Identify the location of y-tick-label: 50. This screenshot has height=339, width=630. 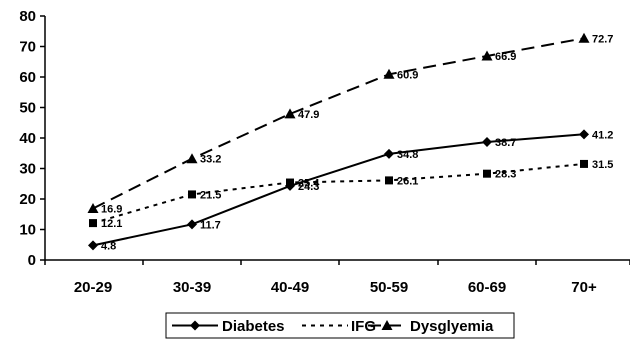
(27, 108).